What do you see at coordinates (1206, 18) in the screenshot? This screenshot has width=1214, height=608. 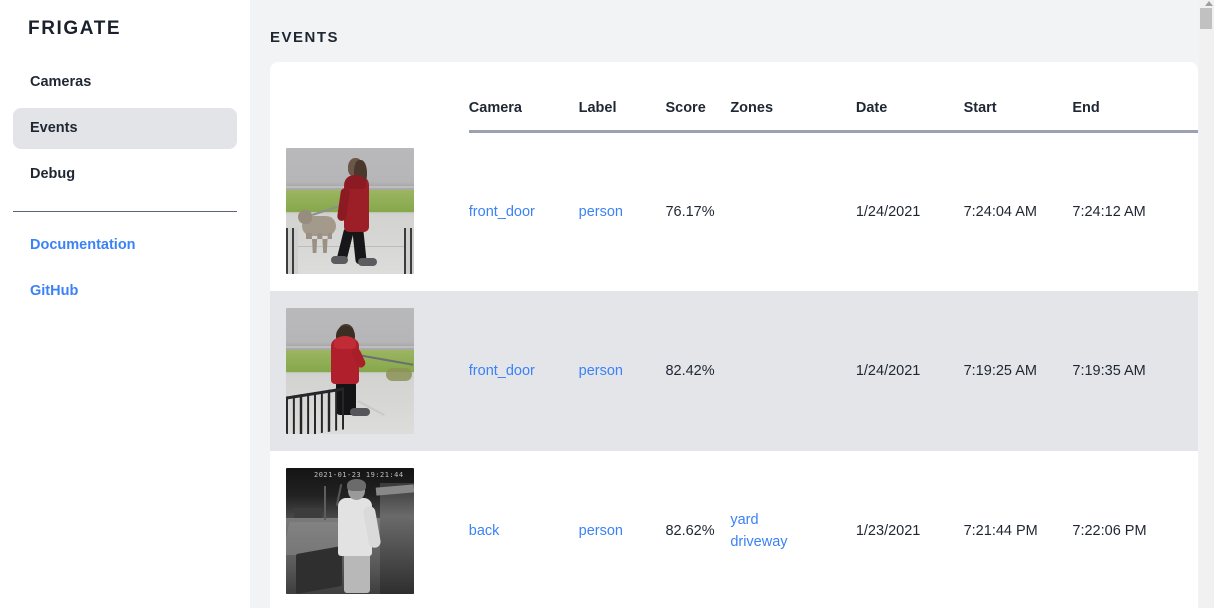 I see `scrollbar-thumb` at bounding box center [1206, 18].